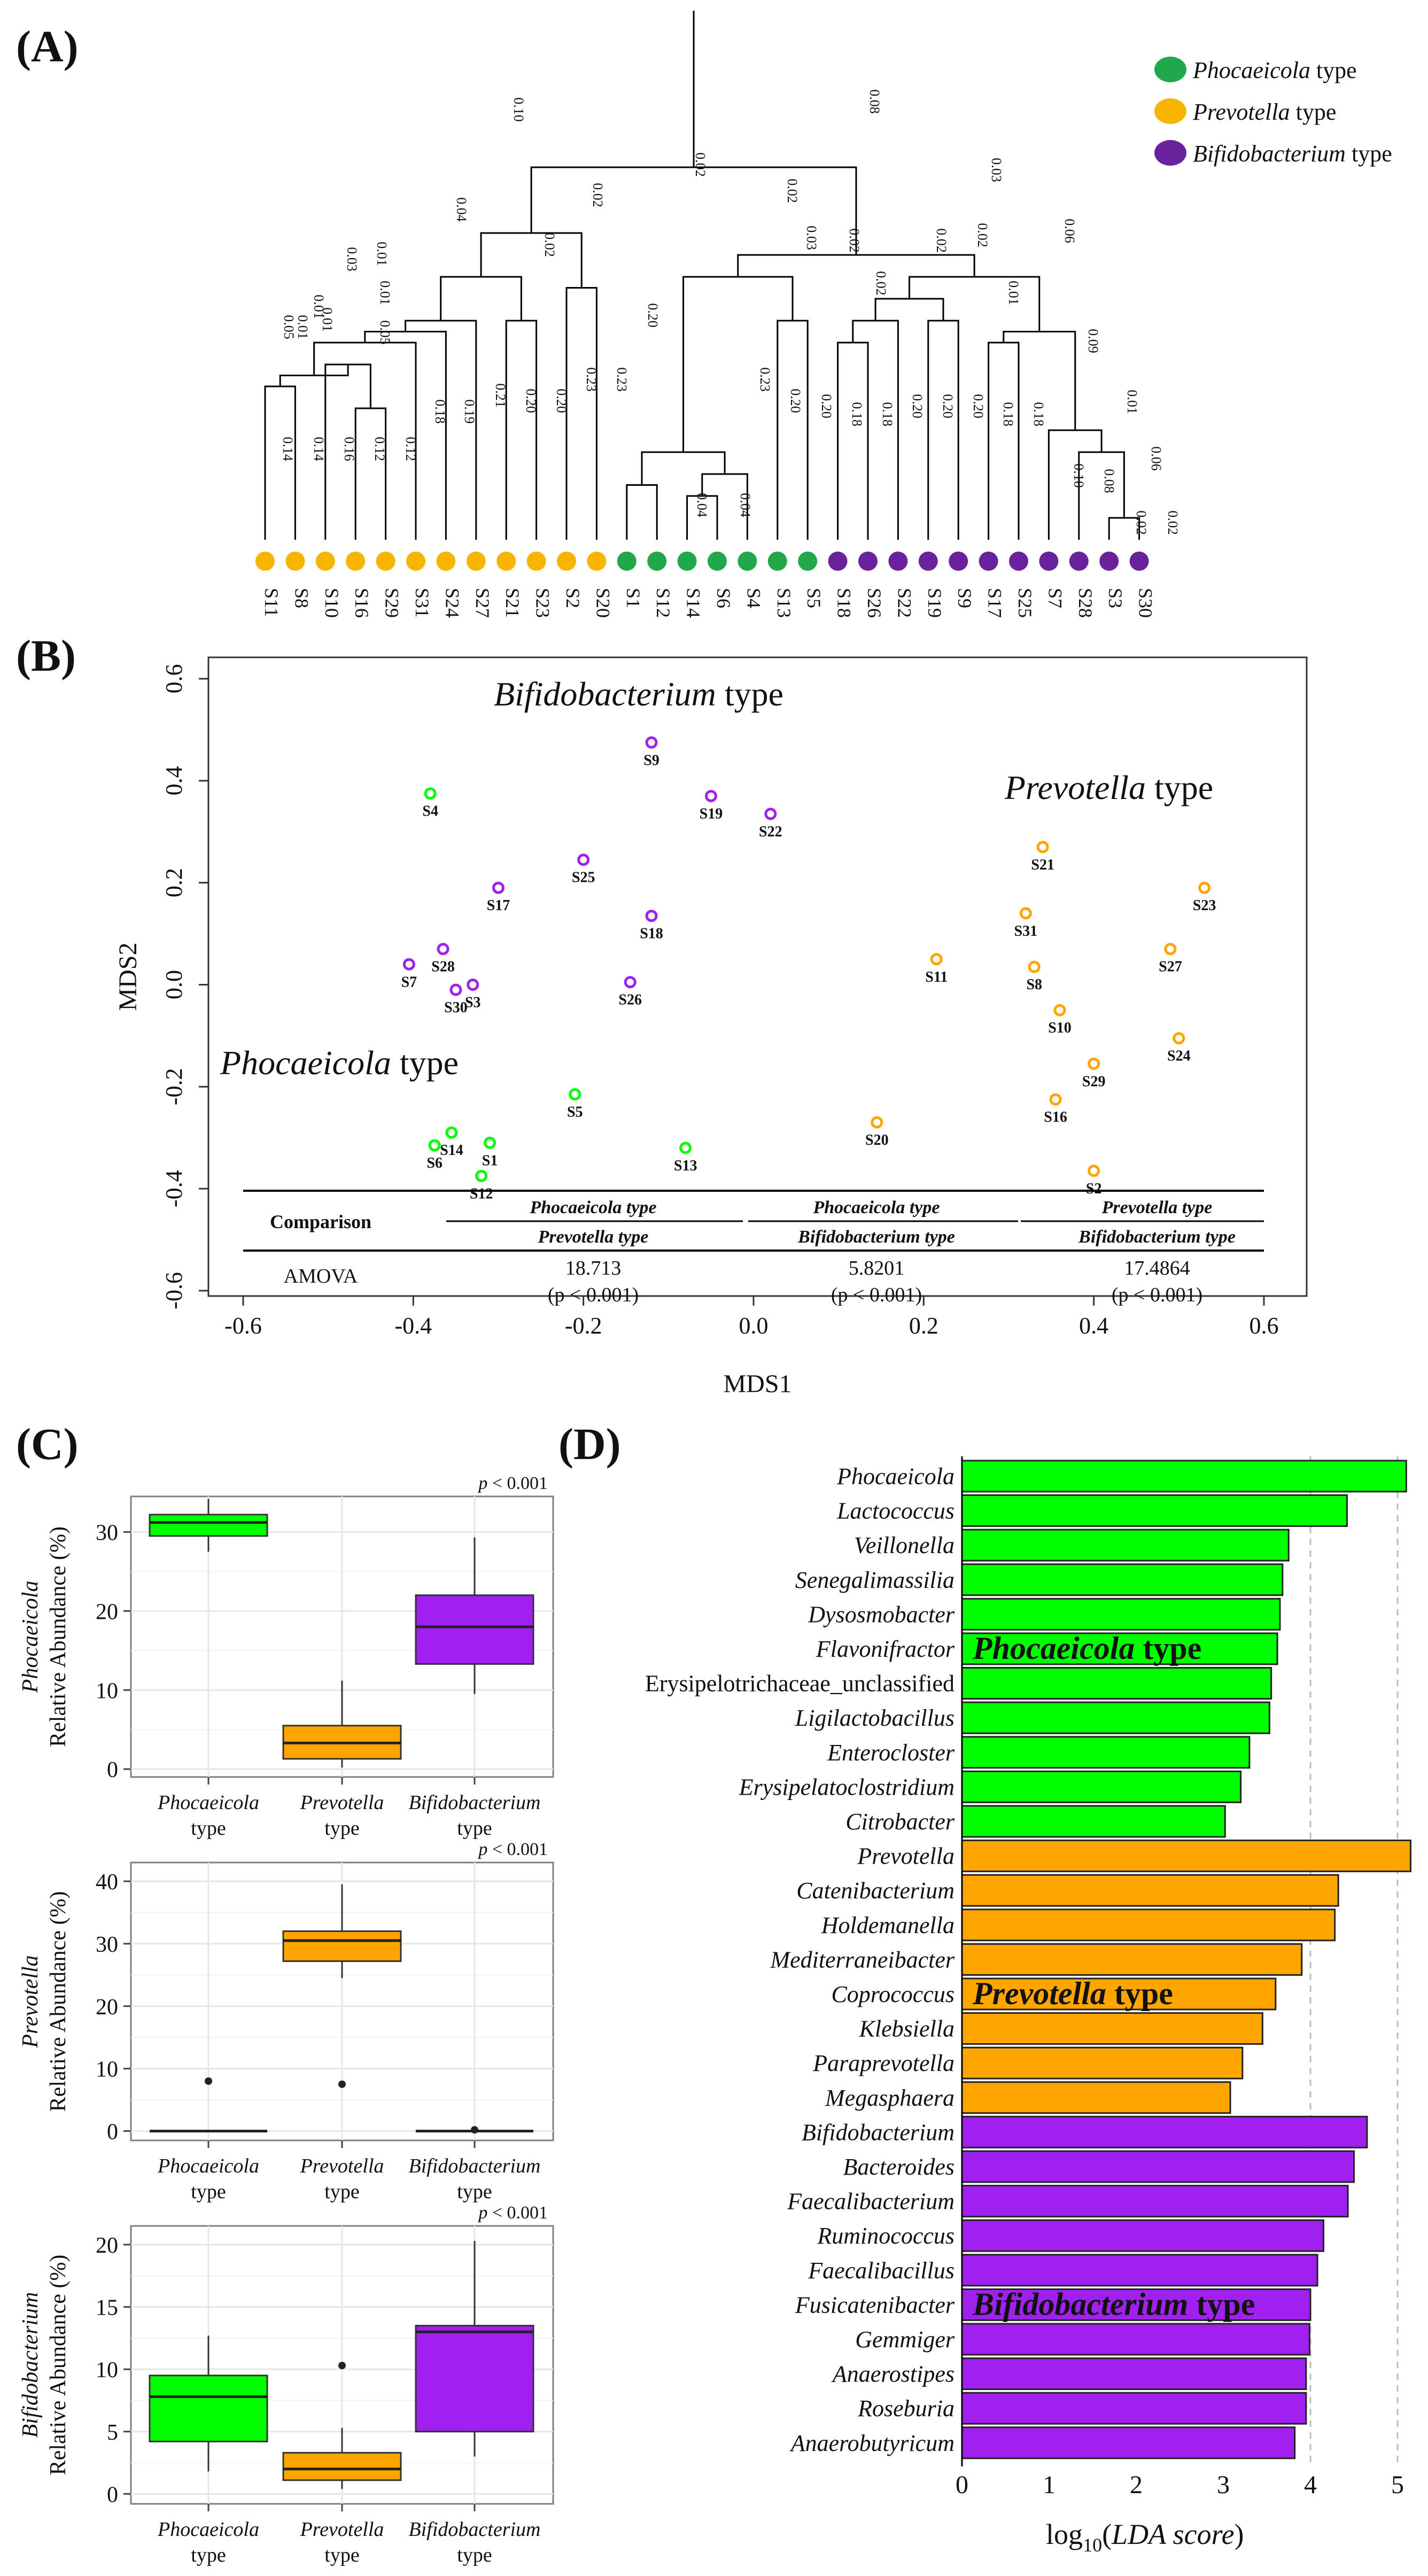 This screenshot has width=1428, height=2576. What do you see at coordinates (1025, 603) in the screenshot?
I see `leaf-label-s25: S25` at bounding box center [1025, 603].